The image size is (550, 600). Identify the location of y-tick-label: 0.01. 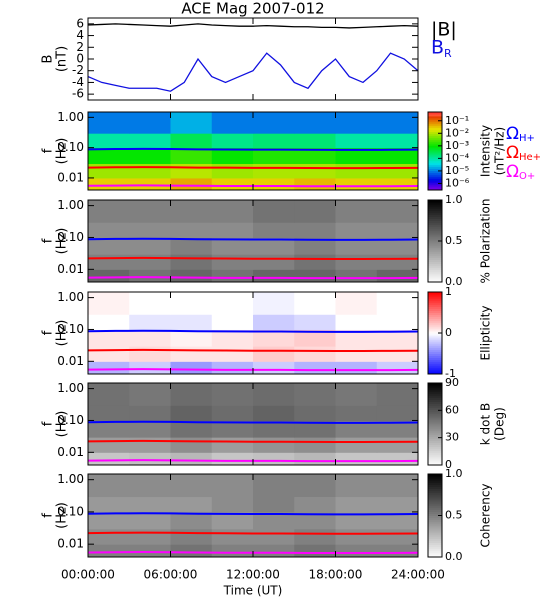
(70, 361).